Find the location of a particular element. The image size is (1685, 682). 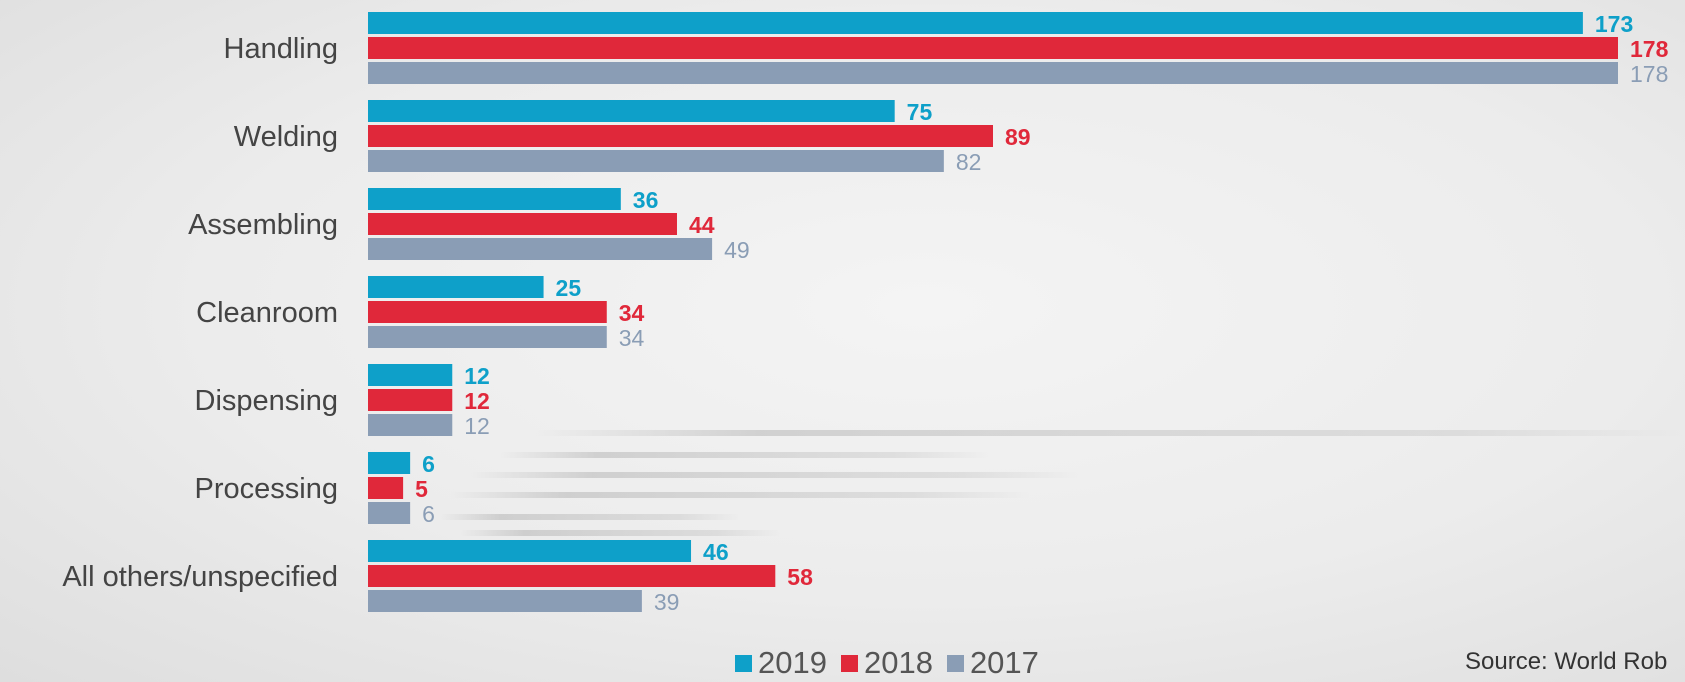

value-label-2018: 178 is located at coordinates (1649, 49).